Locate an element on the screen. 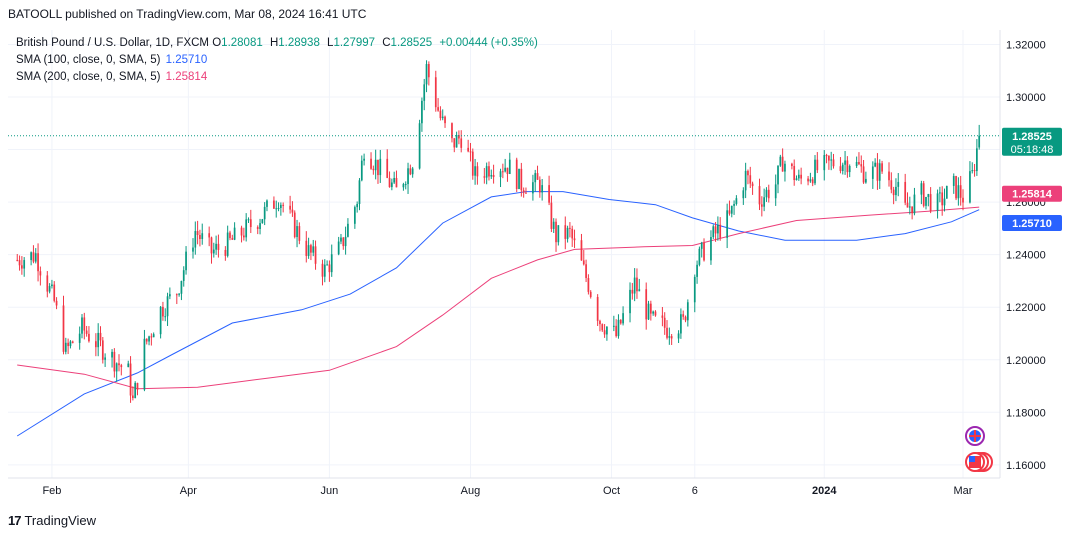 This screenshot has height=538, width=1080. legend-sma100-row: SMA (100, close, 0, SMA, 5) 1.25710 is located at coordinates (279, 60).